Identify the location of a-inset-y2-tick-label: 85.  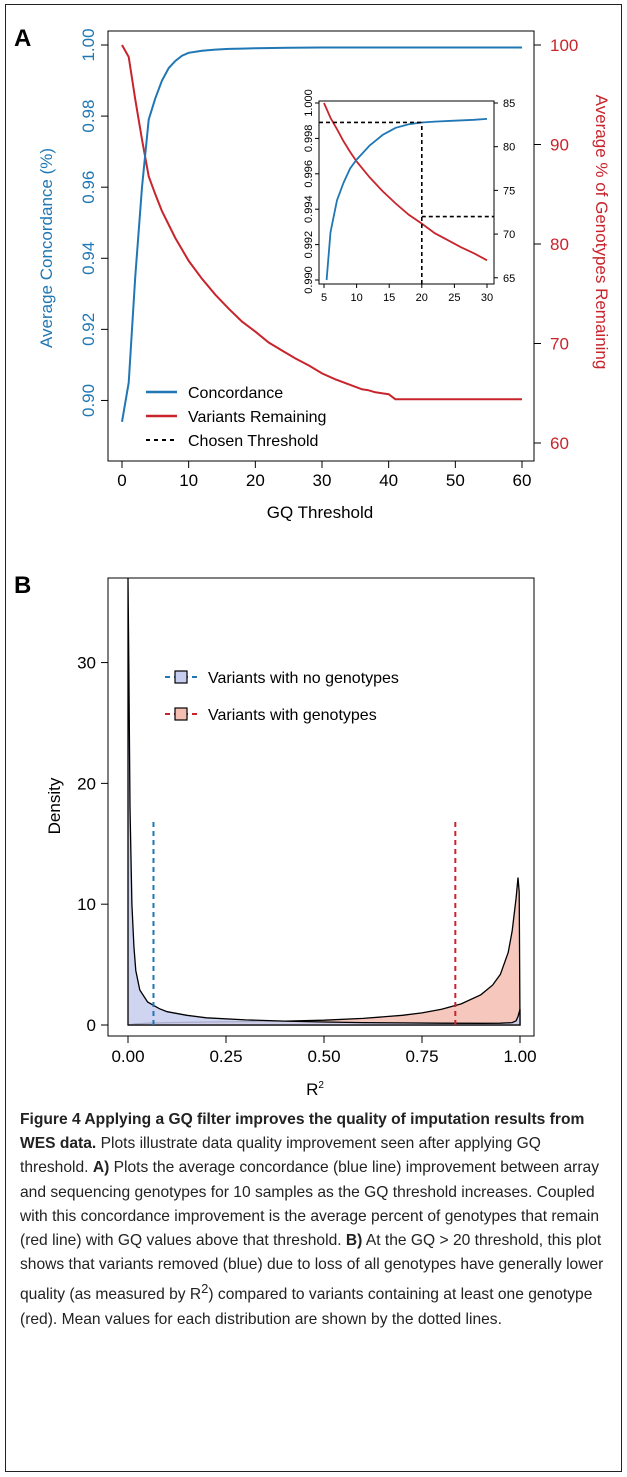
(509, 104).